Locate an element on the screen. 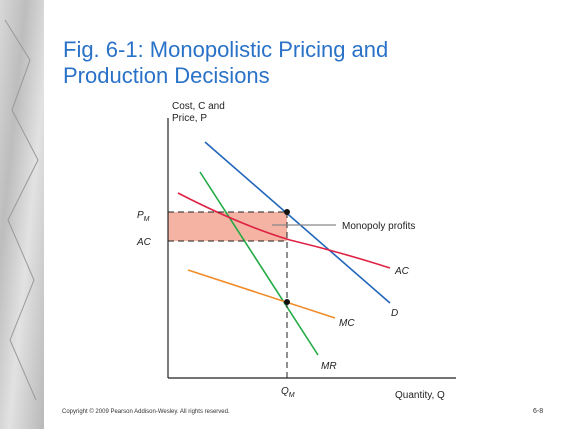  mr-curve is located at coordinates (259, 263).